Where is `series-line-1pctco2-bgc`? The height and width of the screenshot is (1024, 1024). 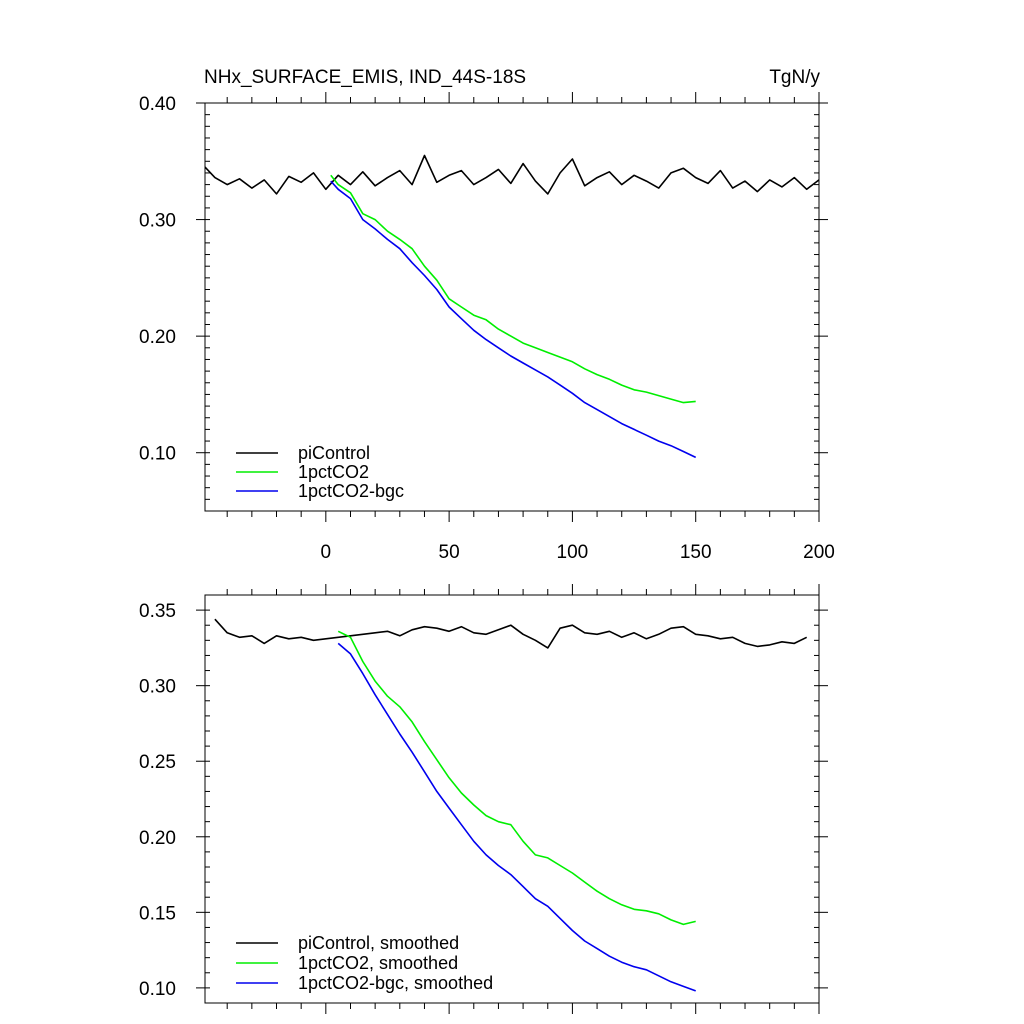
series-line-1pctco2-bgc is located at coordinates (513, 319).